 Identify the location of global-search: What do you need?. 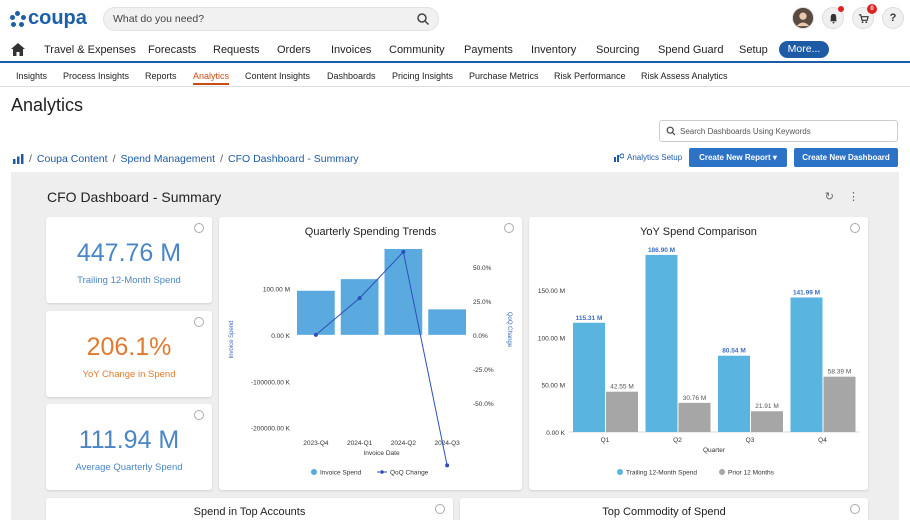
(271, 19).